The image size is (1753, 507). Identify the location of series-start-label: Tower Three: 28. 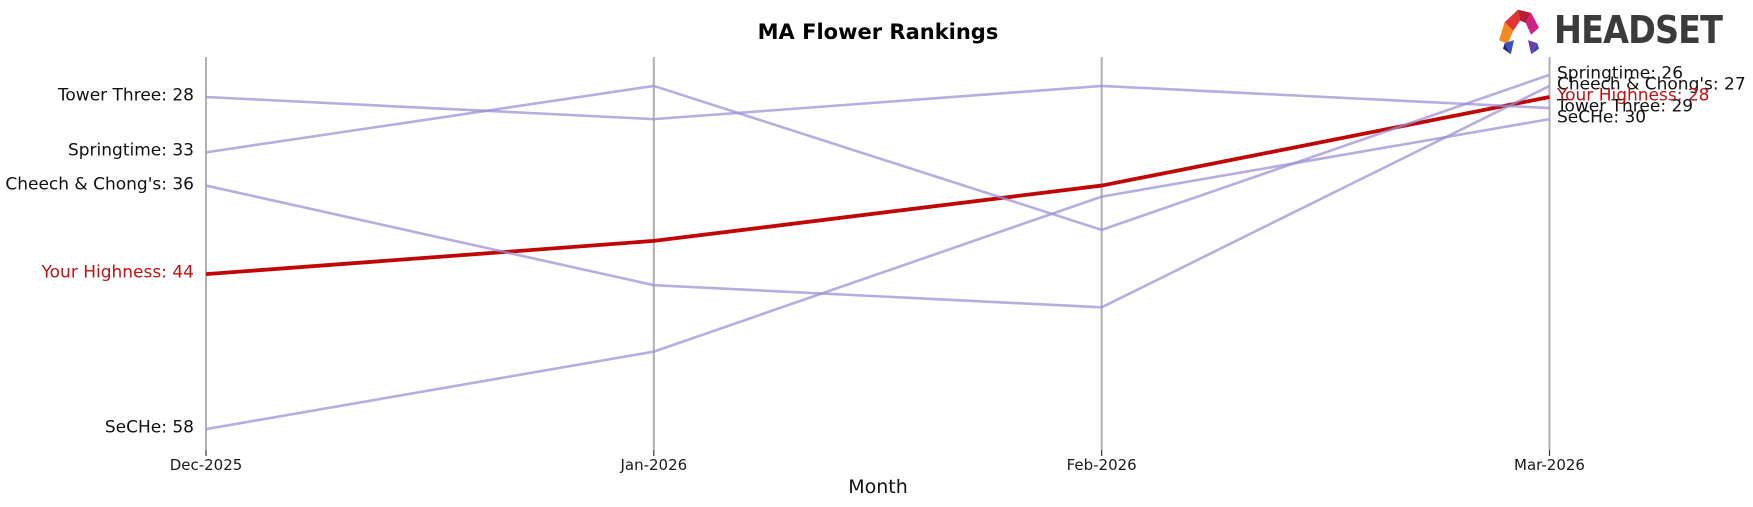
(125, 95).